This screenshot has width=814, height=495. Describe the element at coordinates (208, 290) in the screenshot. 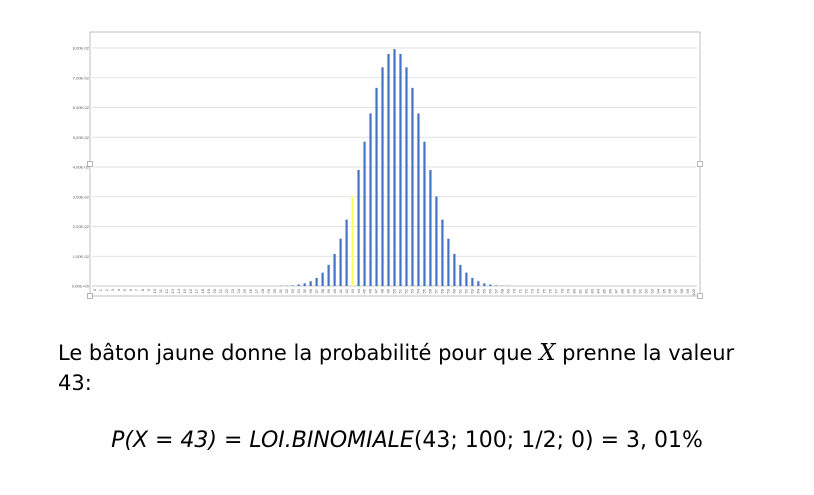

I see `x-tick-label: 19` at that location.